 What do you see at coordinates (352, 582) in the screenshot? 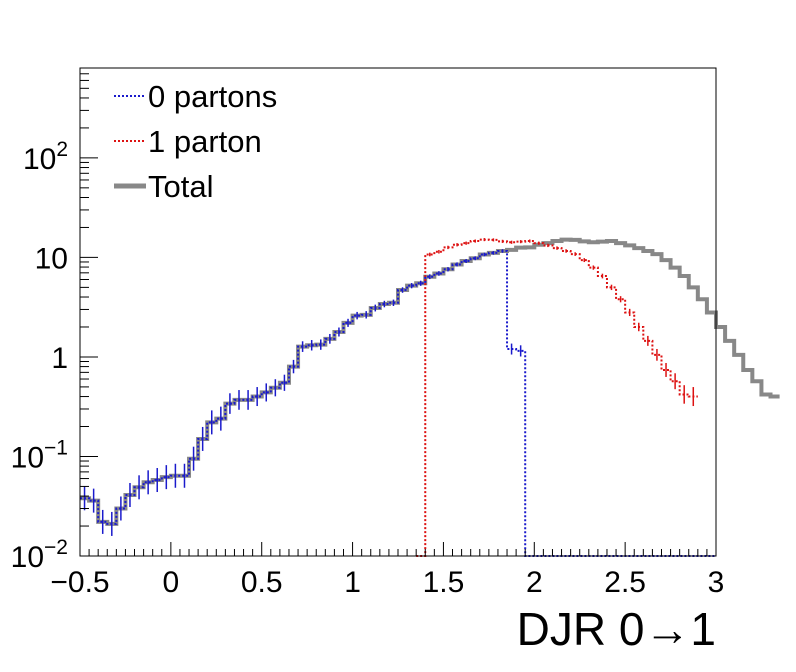
I see `x-tick-label: 1` at bounding box center [352, 582].